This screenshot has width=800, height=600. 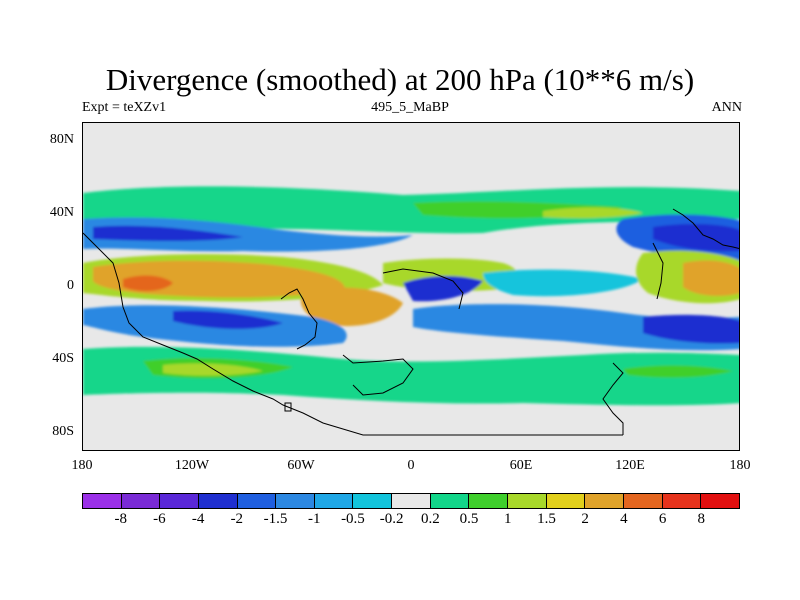 What do you see at coordinates (237, 519) in the screenshot?
I see `colorbar-tick-label: -2` at bounding box center [237, 519].